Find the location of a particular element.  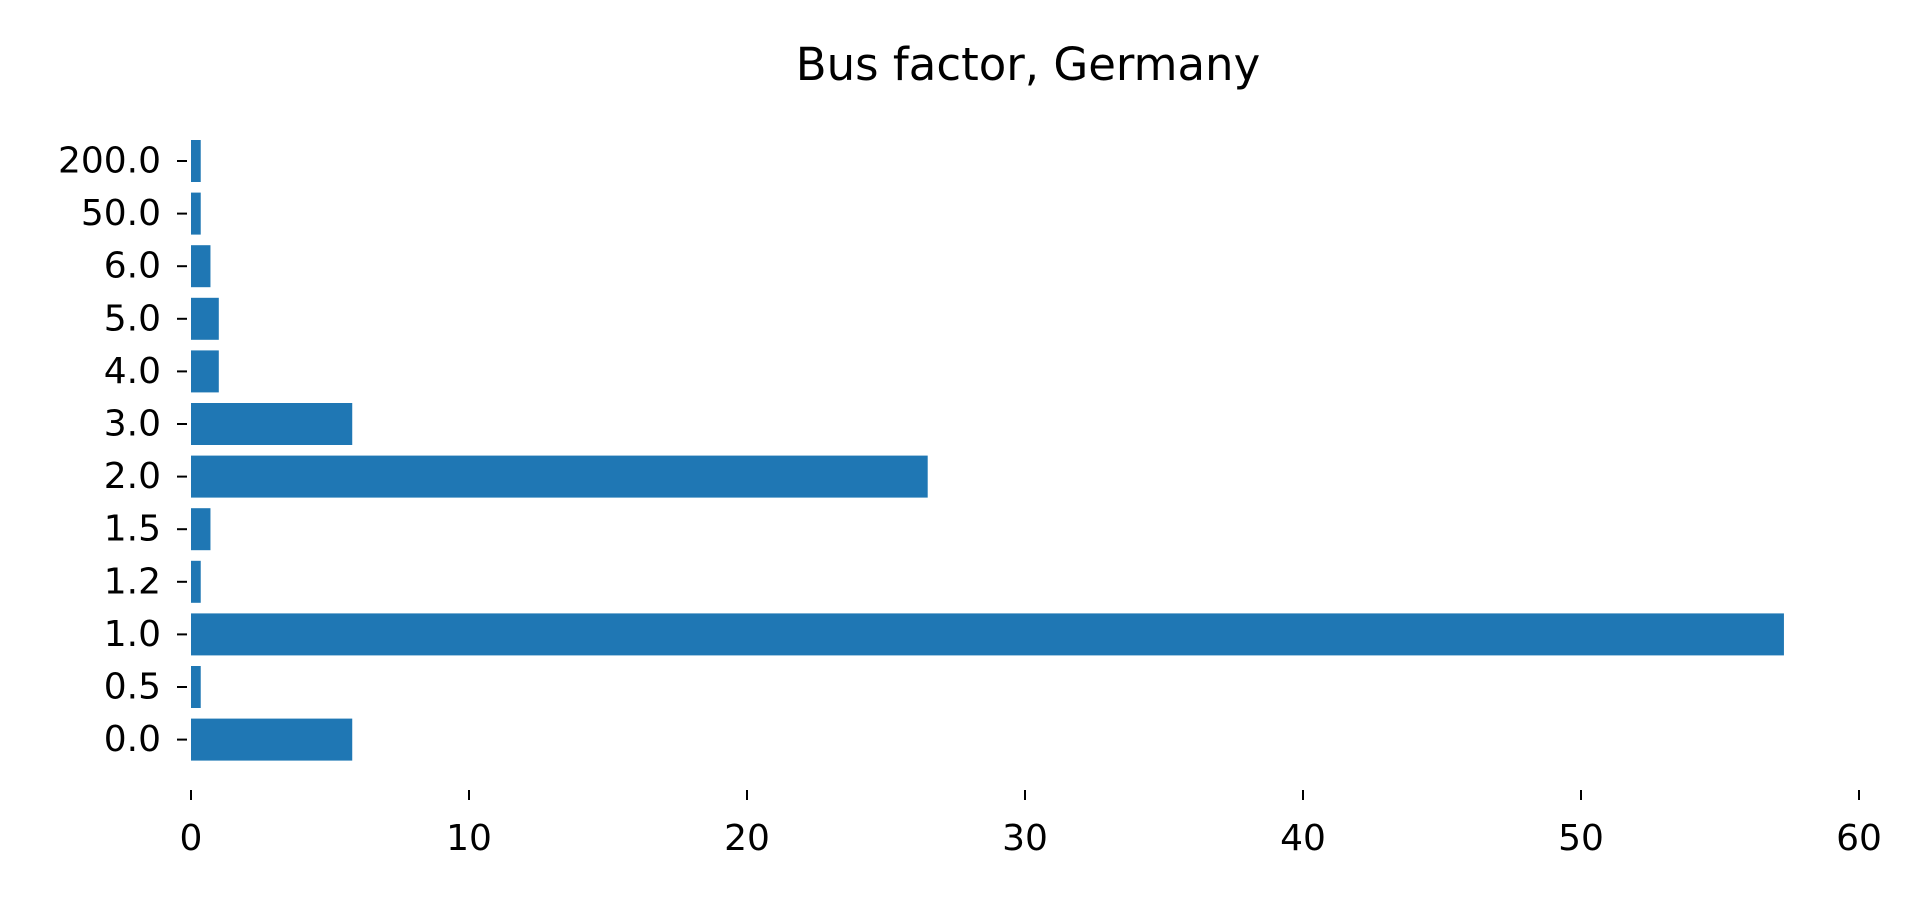

chart-title: Bus factor, Germany is located at coordinates (1028, 64).